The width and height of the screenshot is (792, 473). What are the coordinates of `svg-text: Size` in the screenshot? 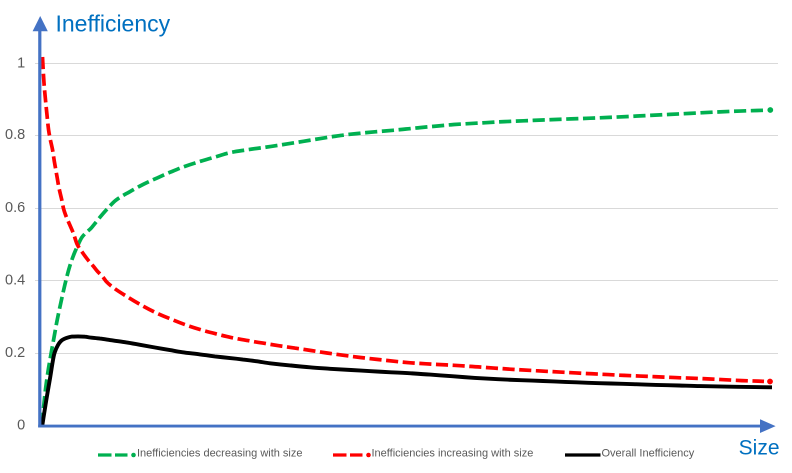 It's located at (759, 448).